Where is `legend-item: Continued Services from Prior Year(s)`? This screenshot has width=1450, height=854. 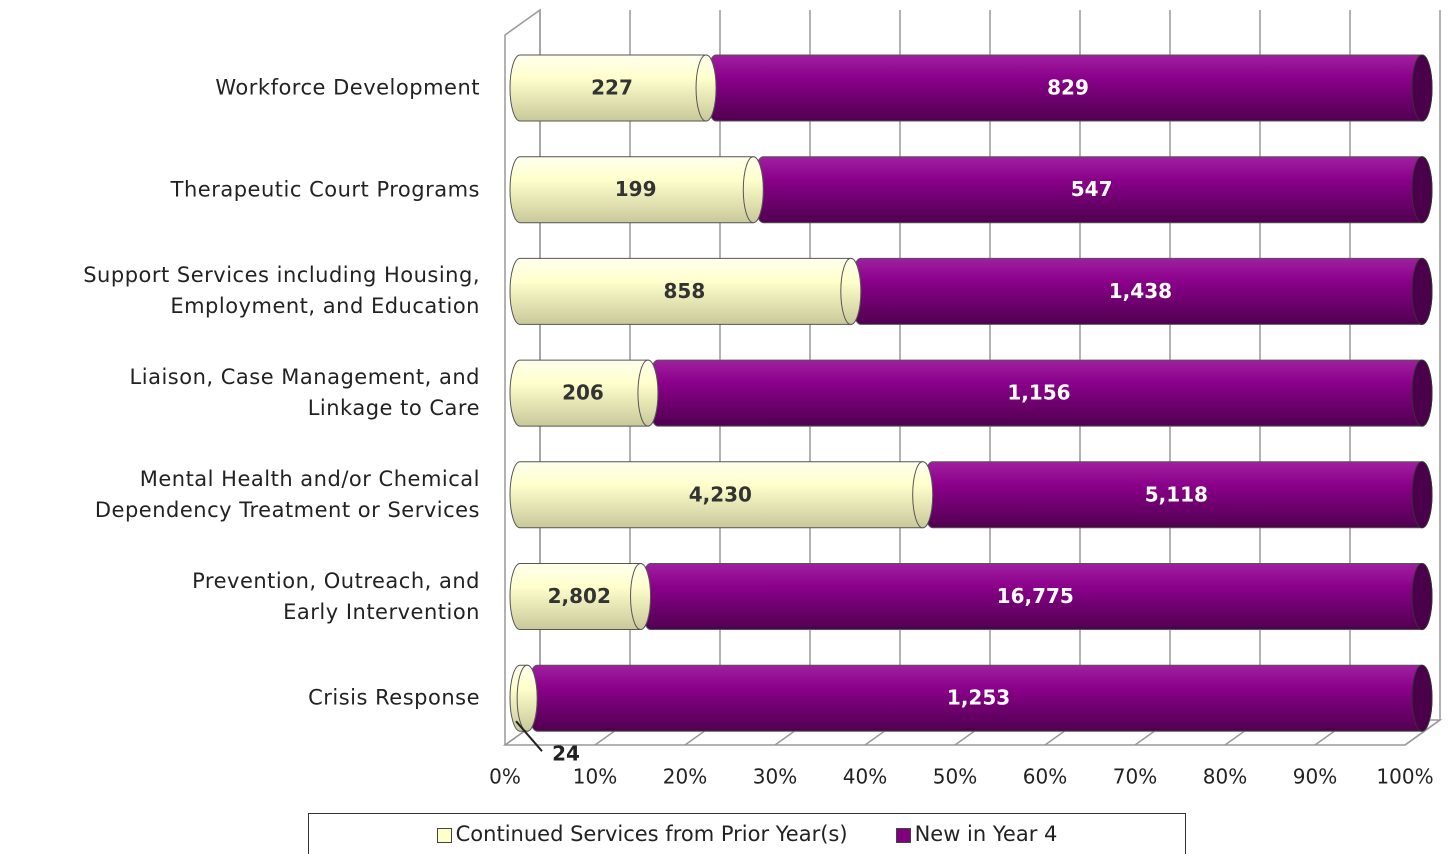
legend-item: Continued Services from Prior Year(s) is located at coordinates (642, 834).